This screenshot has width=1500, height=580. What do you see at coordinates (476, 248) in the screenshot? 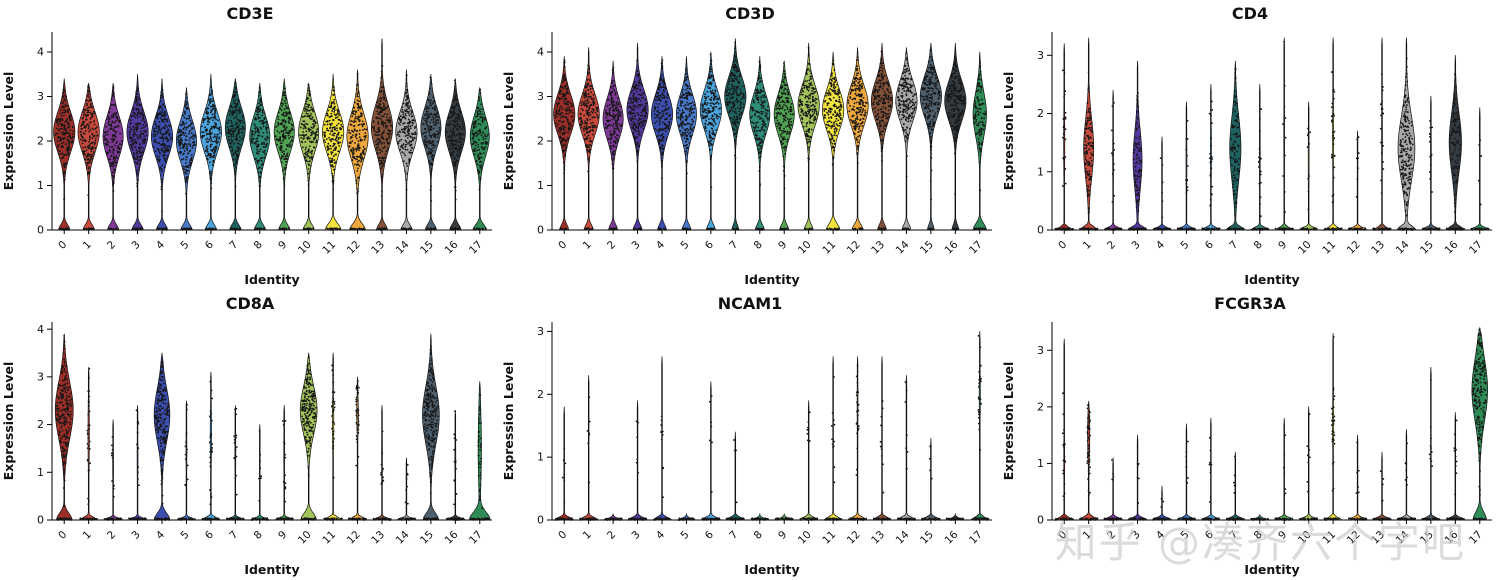
I see `svg-text: 17` at bounding box center [476, 248].